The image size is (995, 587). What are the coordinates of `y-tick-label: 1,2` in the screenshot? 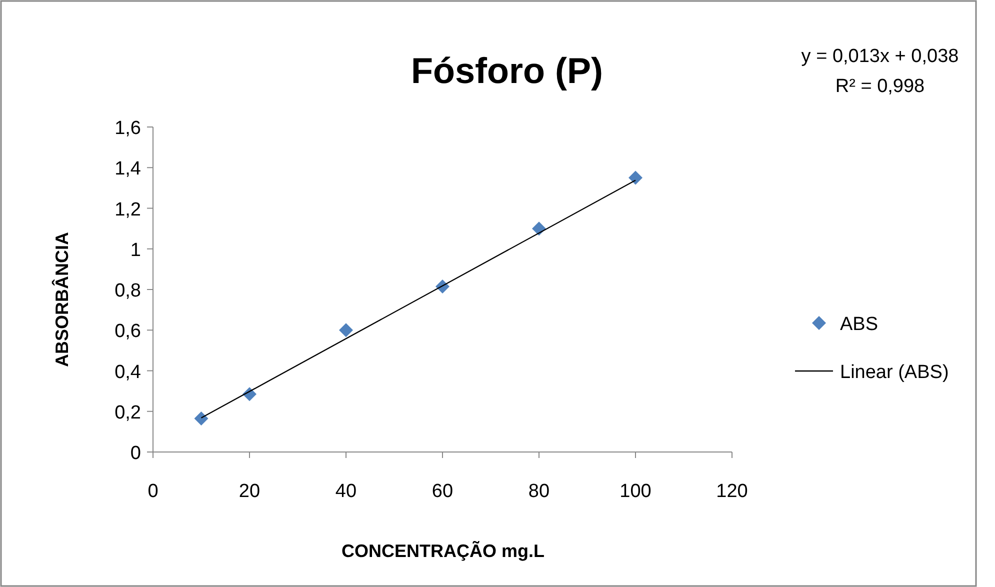 It's located at (127, 209).